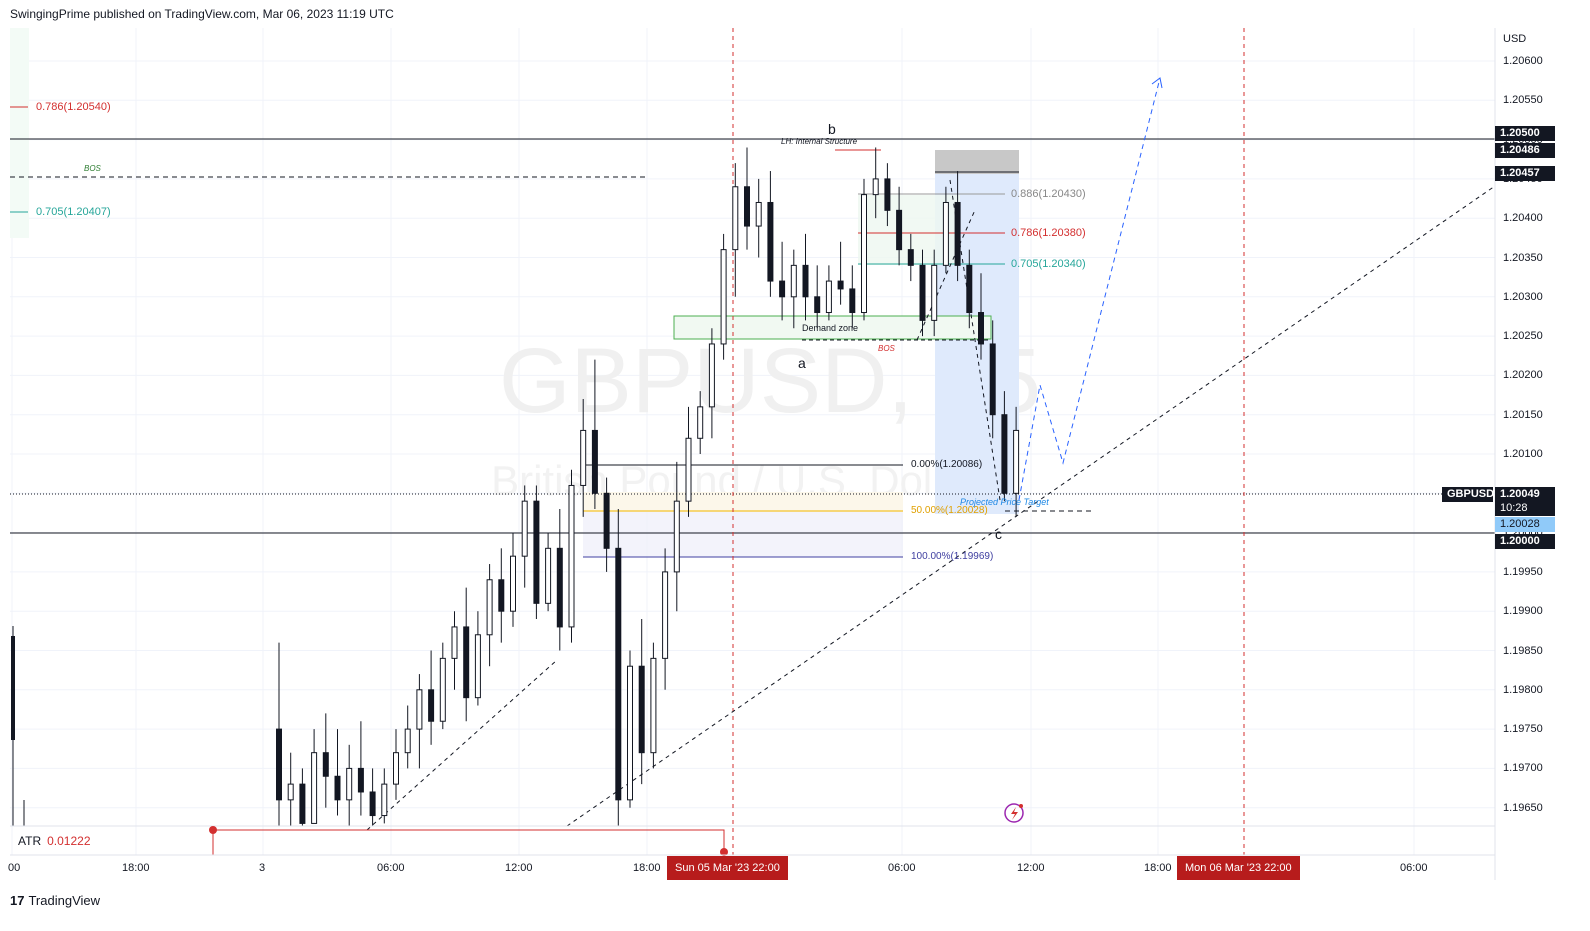 This screenshot has height=931, width=1590. Describe the element at coordinates (1523, 729) in the screenshot. I see `price-tick-label: 1.19750` at that location.